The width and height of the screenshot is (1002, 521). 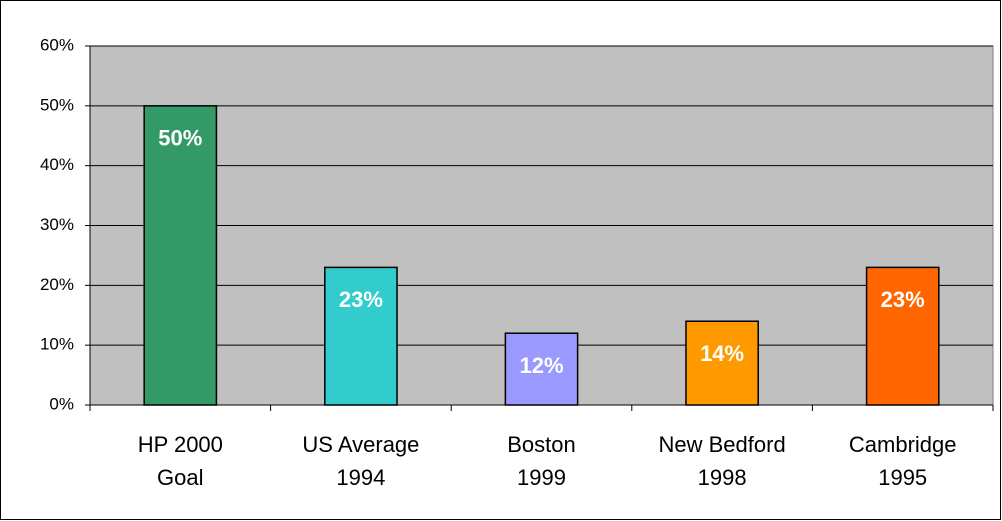 What do you see at coordinates (180, 444) in the screenshot?
I see `x-tick-label-line: HP 2000` at bounding box center [180, 444].